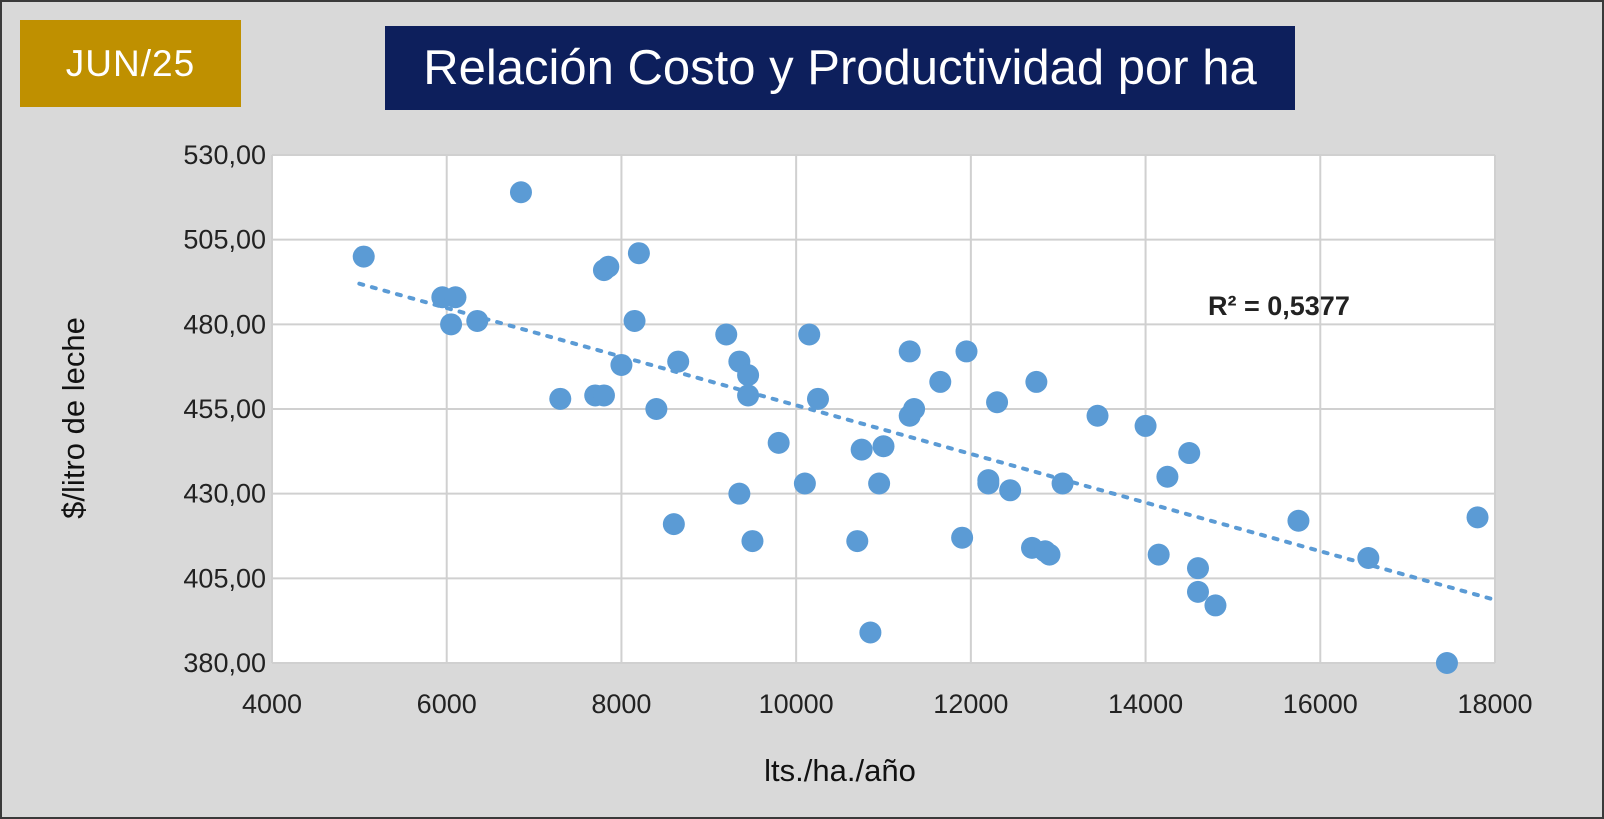  I want to click on x-tick-label: 18000, so click(1494, 704).